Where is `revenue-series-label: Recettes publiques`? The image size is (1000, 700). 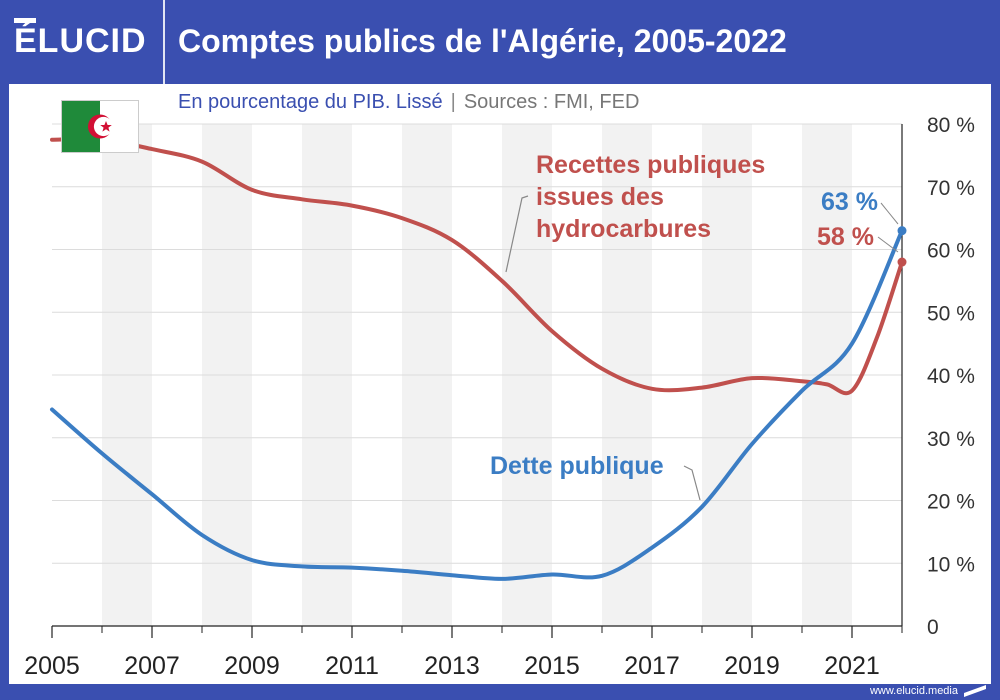 revenue-series-label: Recettes publiques is located at coordinates (650, 165).